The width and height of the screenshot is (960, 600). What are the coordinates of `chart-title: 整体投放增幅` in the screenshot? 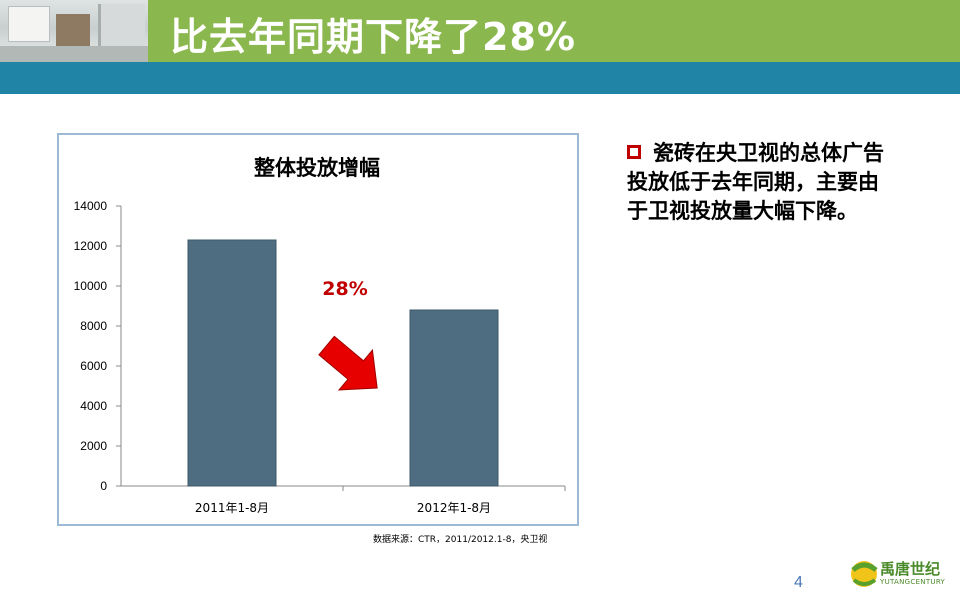 It's located at (317, 168).